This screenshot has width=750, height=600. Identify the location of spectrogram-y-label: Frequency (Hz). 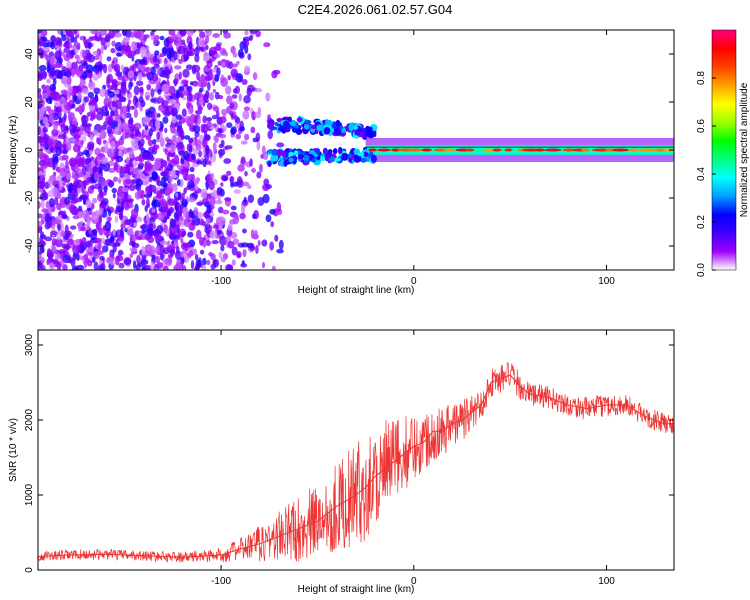
(13, 150).